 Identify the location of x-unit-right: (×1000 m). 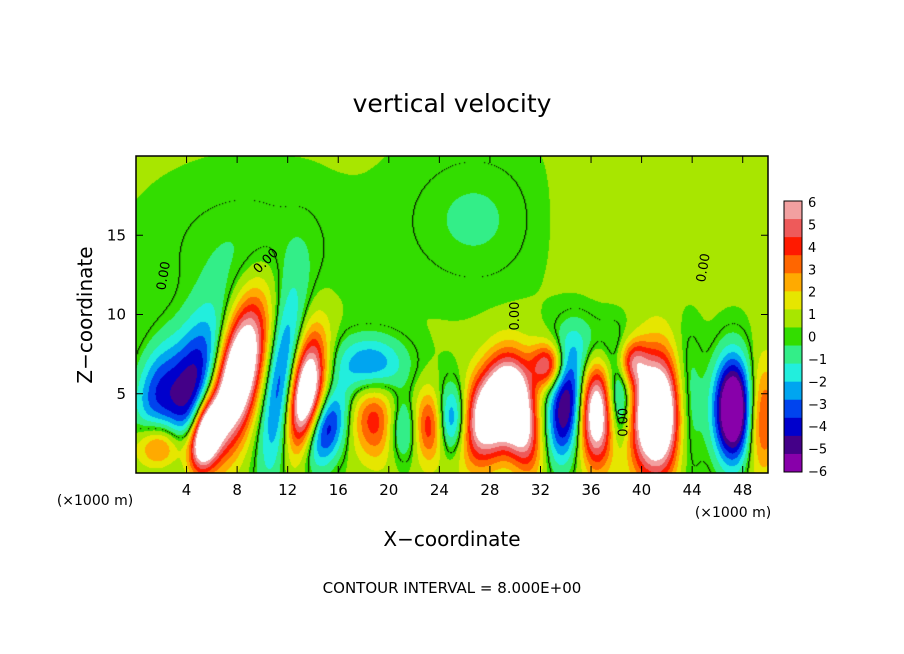
(733, 513).